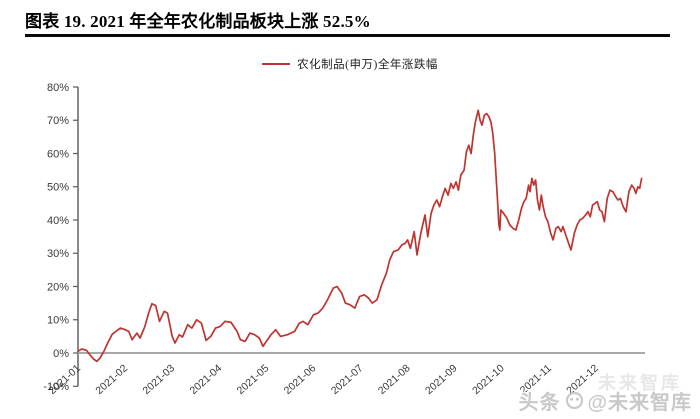 This screenshot has height=419, width=700. Describe the element at coordinates (394, 379) in the screenshot. I see `x-axis-tick-label: 2021-08` at that location.